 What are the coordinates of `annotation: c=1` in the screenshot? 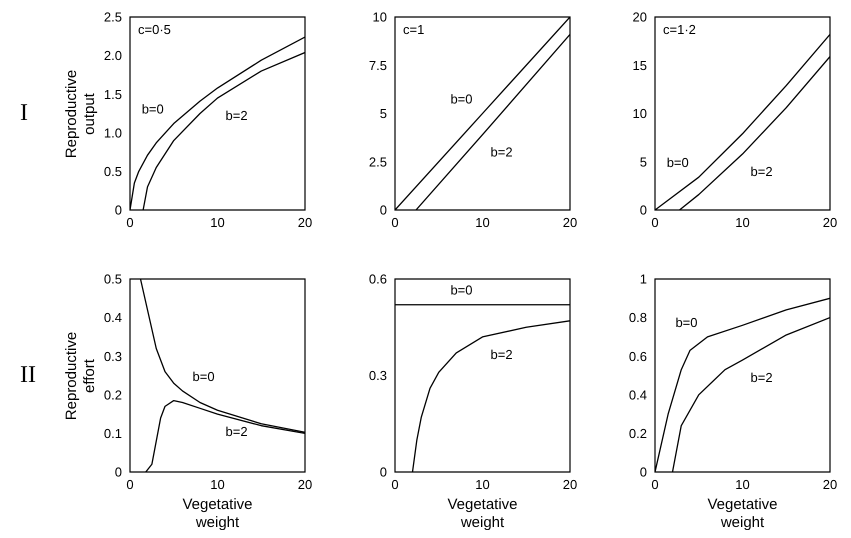 It's located at (413, 29).